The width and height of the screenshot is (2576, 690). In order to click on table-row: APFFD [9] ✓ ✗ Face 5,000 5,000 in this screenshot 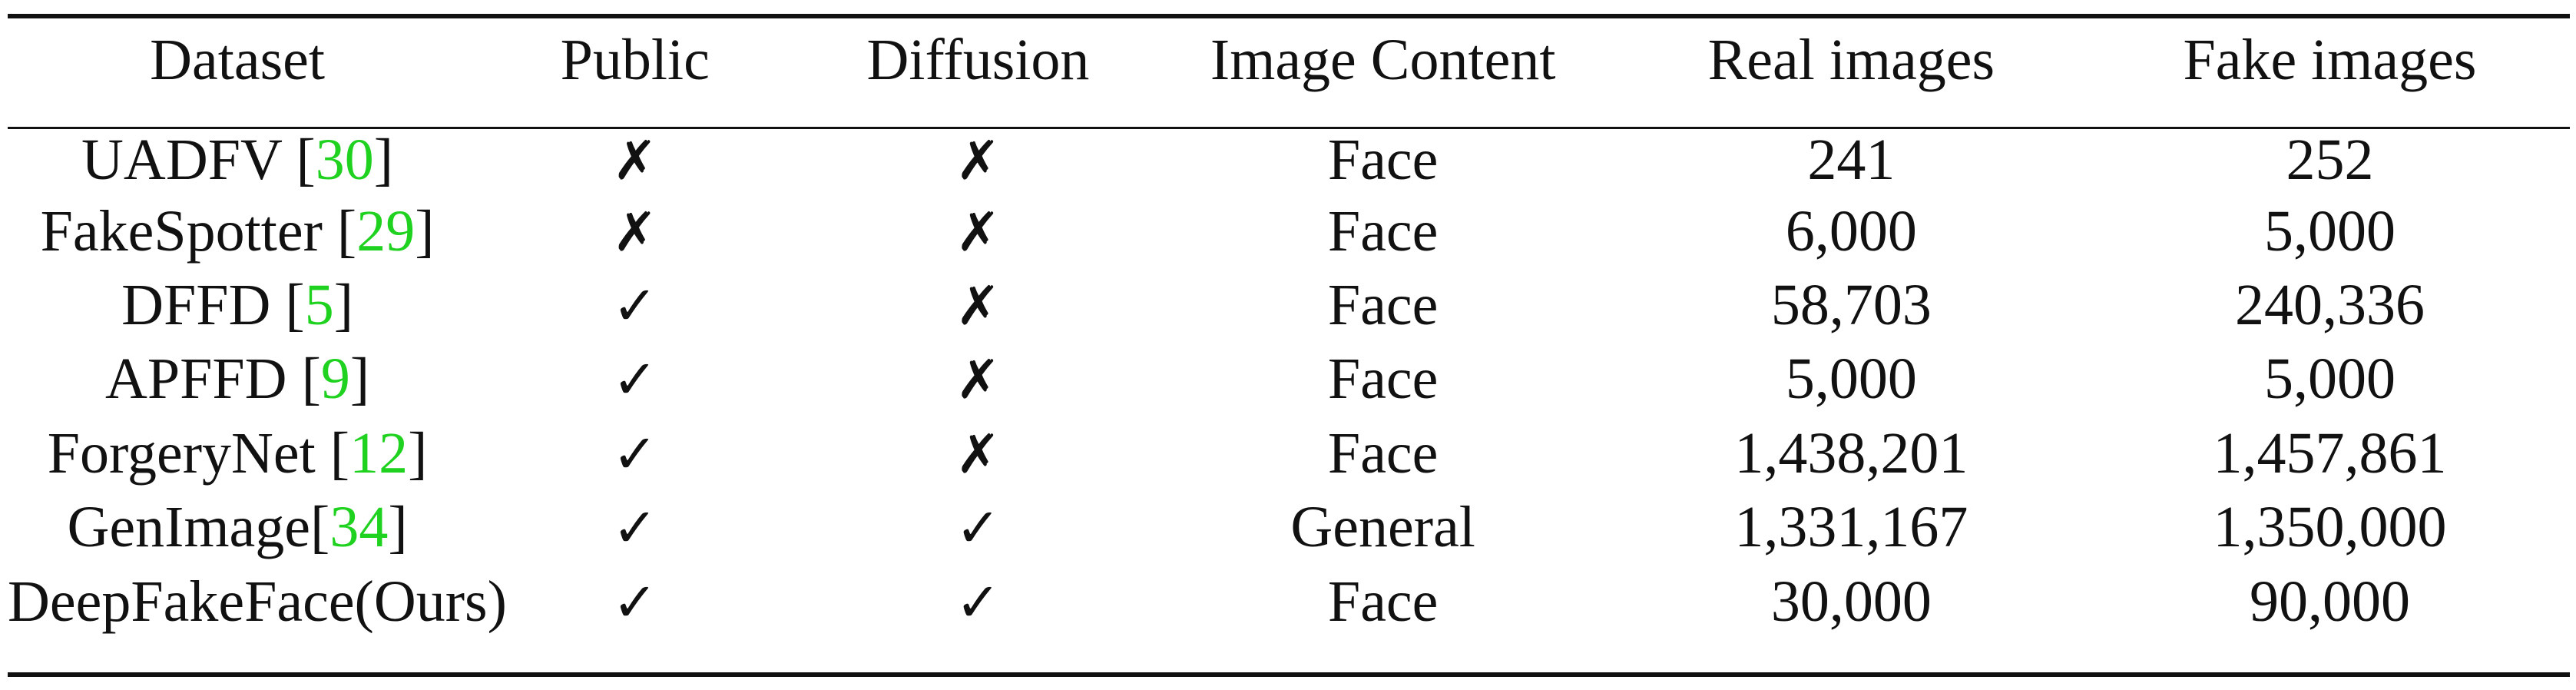, I will do `click(1289, 379)`.